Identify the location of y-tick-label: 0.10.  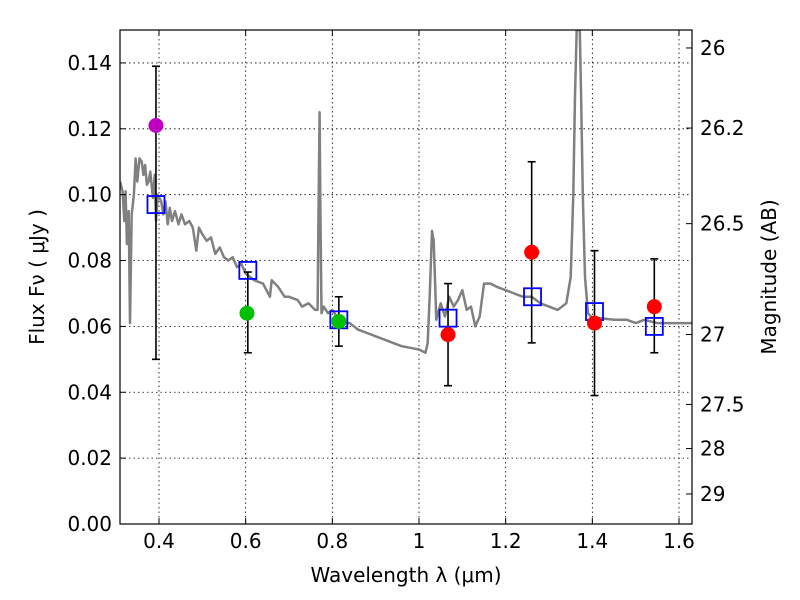
(89, 195).